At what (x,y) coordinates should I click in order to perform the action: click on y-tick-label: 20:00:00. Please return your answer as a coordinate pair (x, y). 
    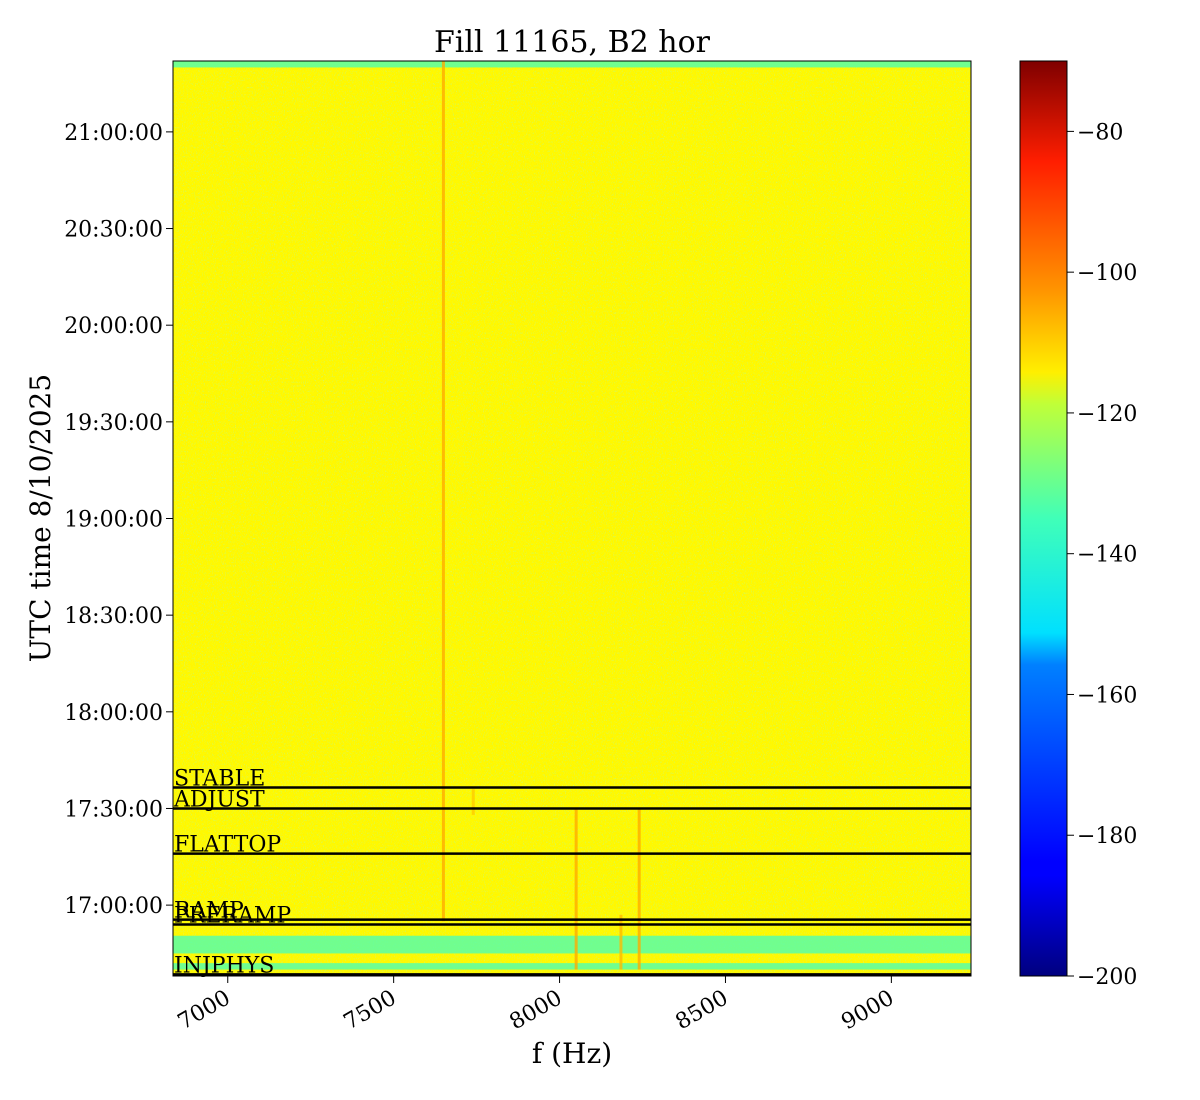
    Looking at the image, I should click on (113, 326).